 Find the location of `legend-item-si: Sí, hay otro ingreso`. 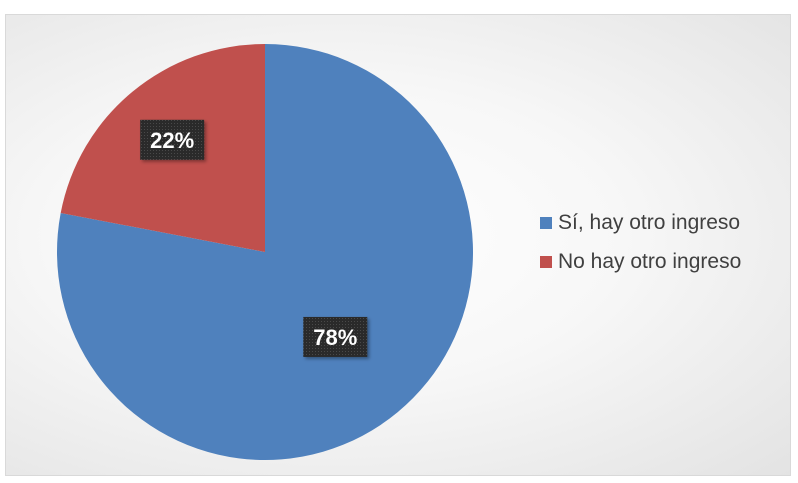

legend-item-si: Sí, hay otro ingreso is located at coordinates (640, 223).